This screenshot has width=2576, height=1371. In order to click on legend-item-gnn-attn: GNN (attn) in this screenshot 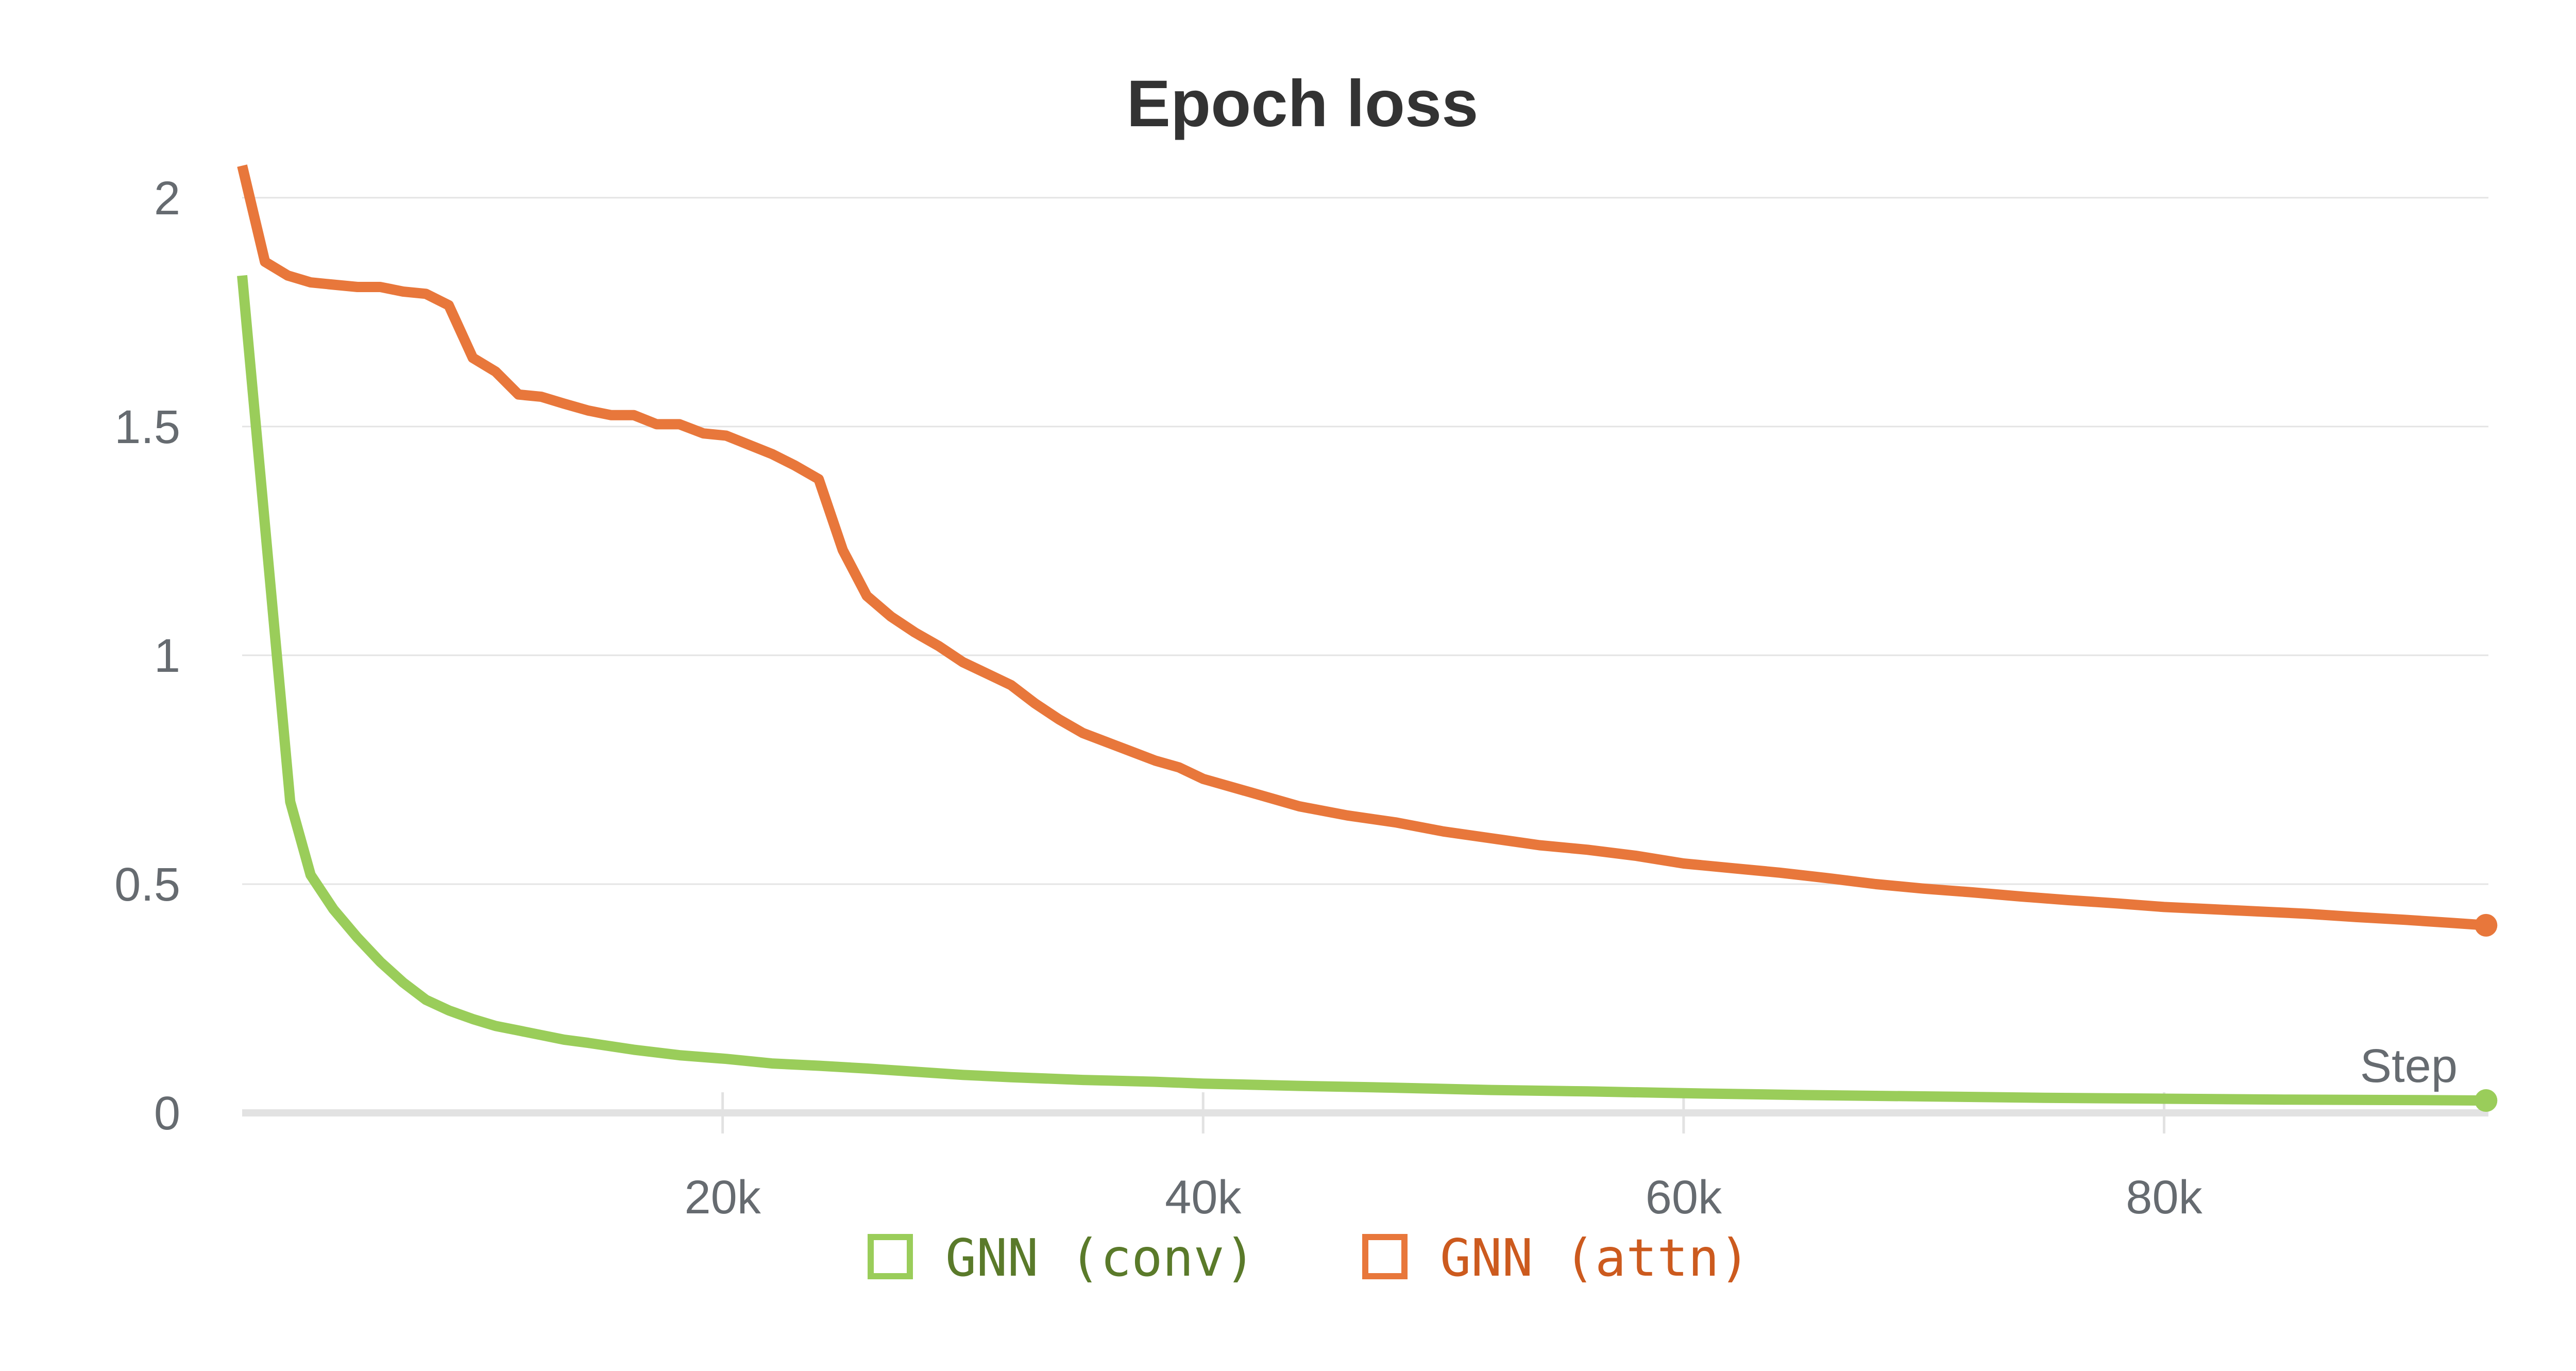, I will do `click(1556, 1258)`.